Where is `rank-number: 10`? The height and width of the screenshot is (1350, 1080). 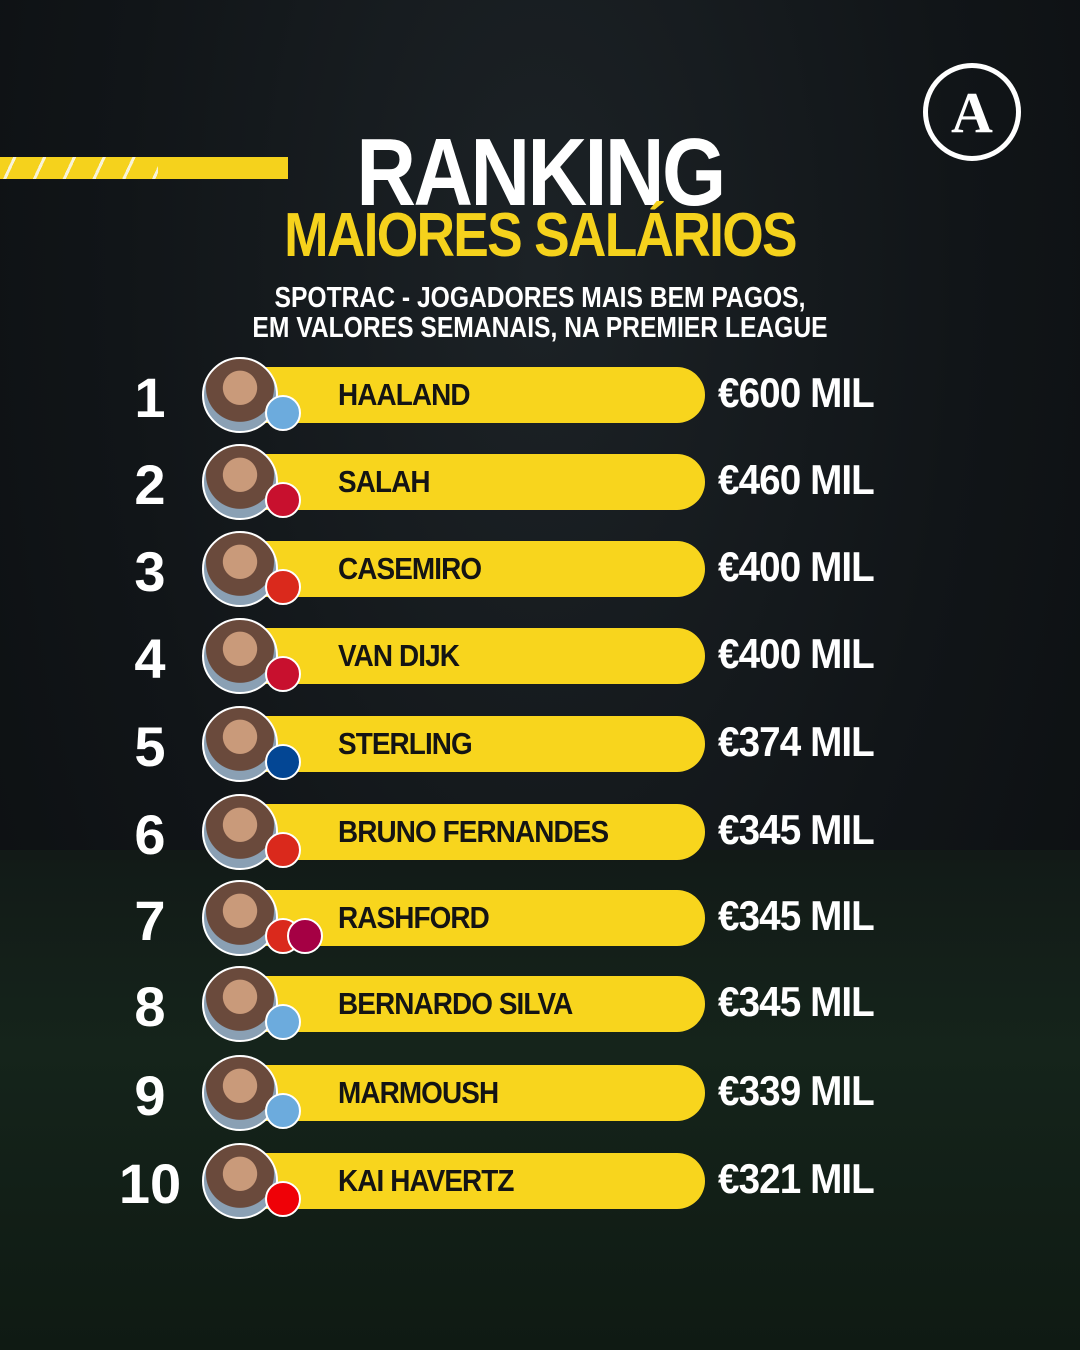 rank-number: 10 is located at coordinates (150, 1183).